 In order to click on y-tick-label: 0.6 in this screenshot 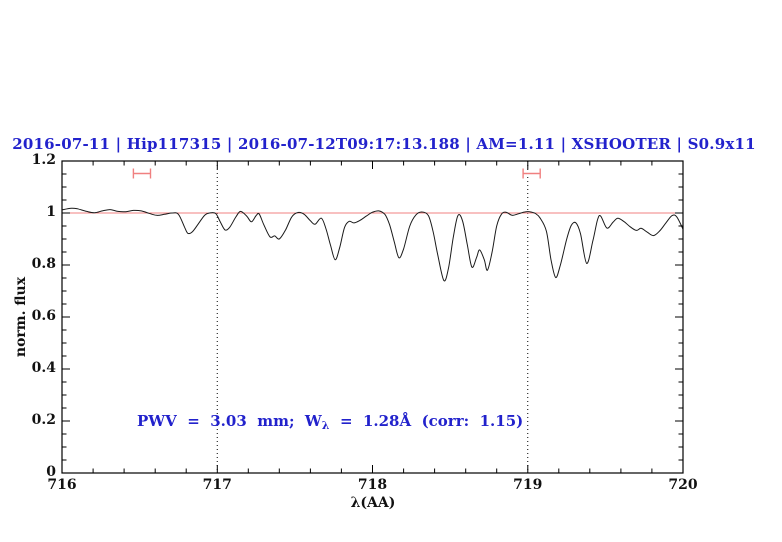, I will do `click(43, 316)`.